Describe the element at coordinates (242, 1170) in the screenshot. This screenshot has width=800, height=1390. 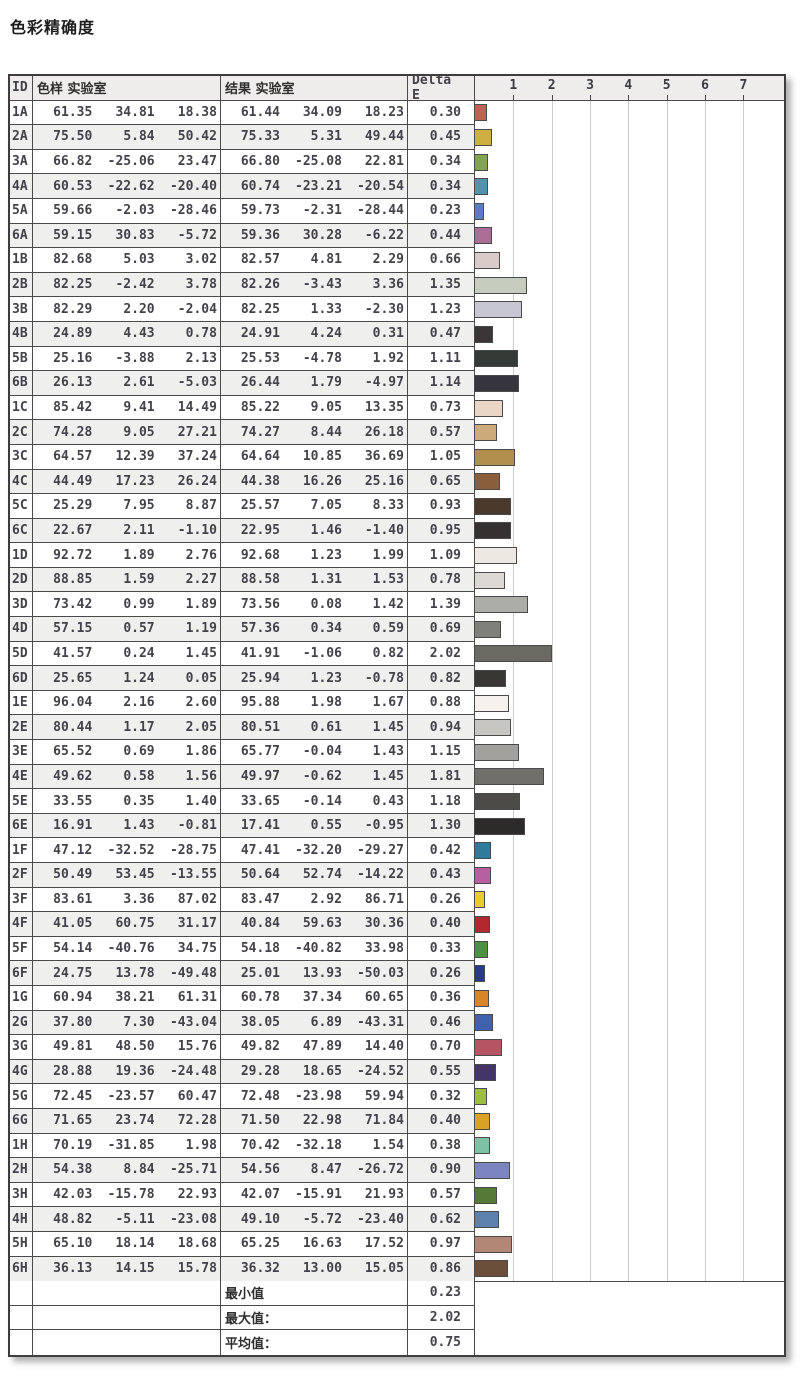
I see `table-row: 2H 54.38 8.84 -25.71 54.56 8.47 -26.72 0.90` at that location.